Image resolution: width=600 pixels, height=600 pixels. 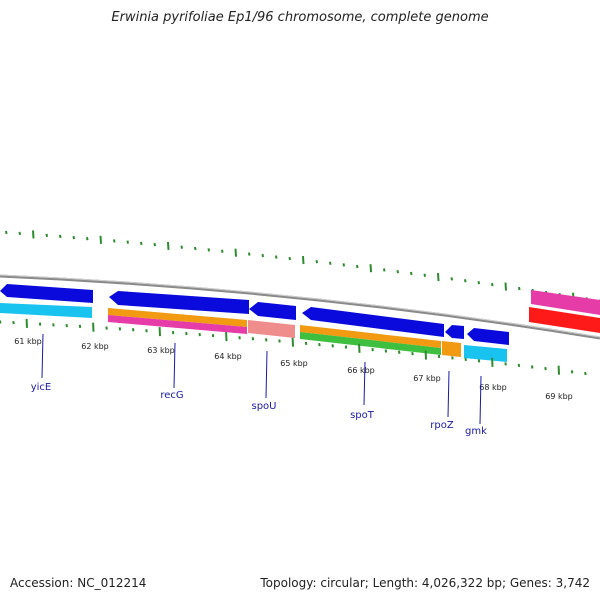 What do you see at coordinates (362, 415) in the screenshot?
I see `gene-label: spoT` at bounding box center [362, 415].